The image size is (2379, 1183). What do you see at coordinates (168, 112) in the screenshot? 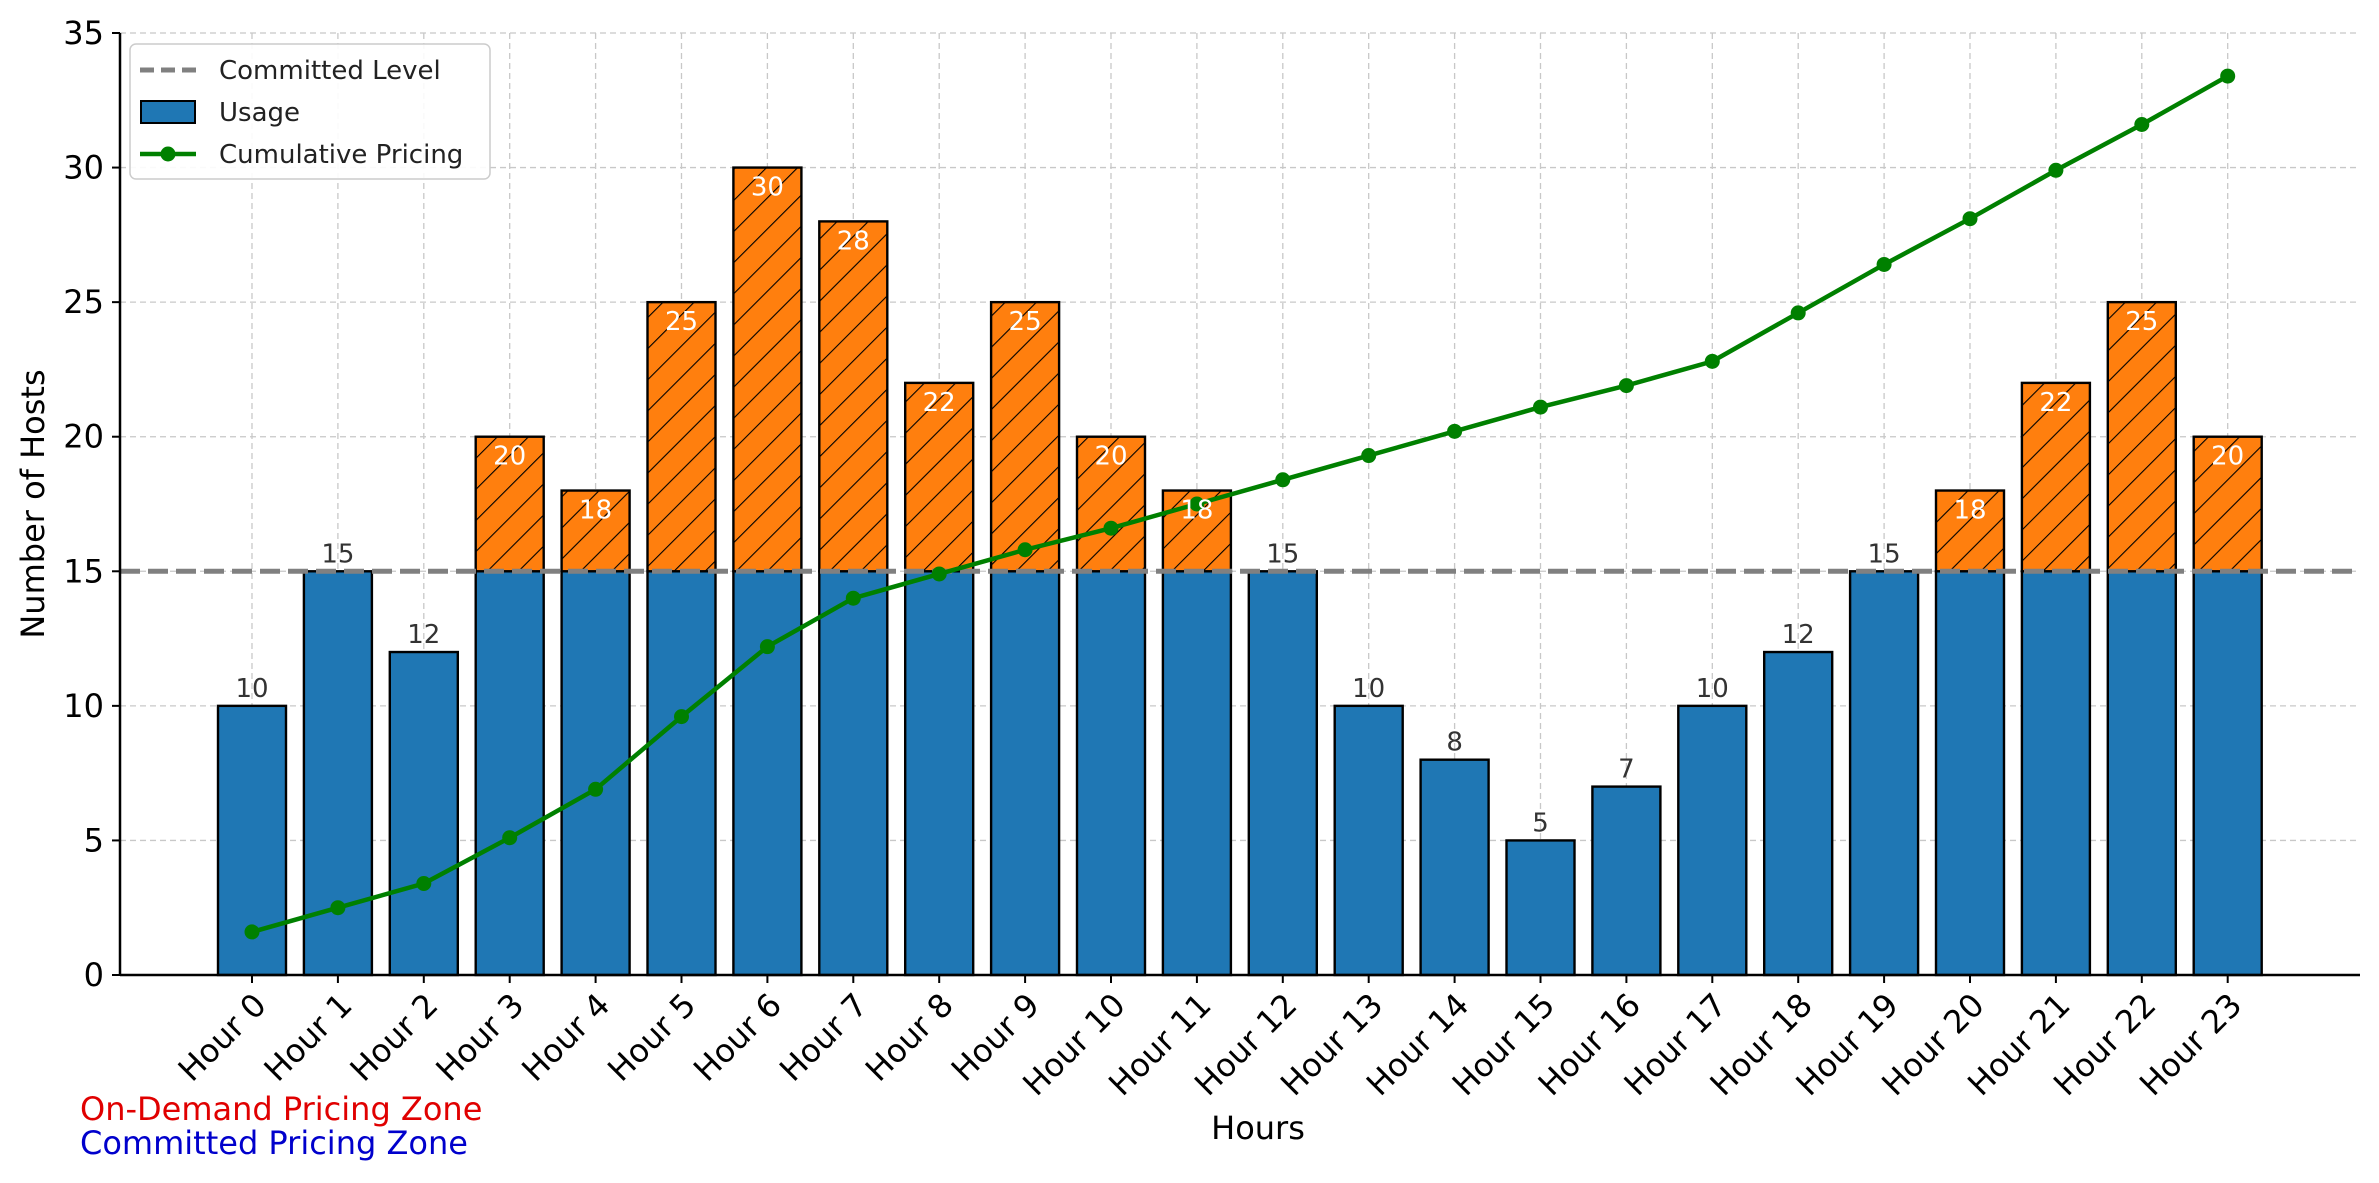
I see `legend-swatch-usage` at bounding box center [168, 112].